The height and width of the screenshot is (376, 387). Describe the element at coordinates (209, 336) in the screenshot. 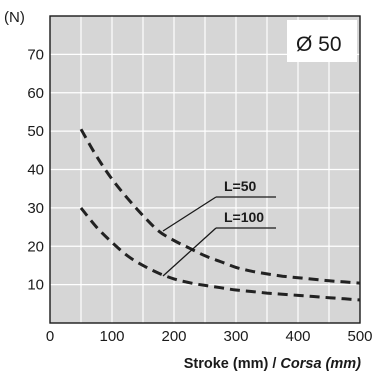

I see `x-tick-labels: 0 100 200 300 400 500` at that location.